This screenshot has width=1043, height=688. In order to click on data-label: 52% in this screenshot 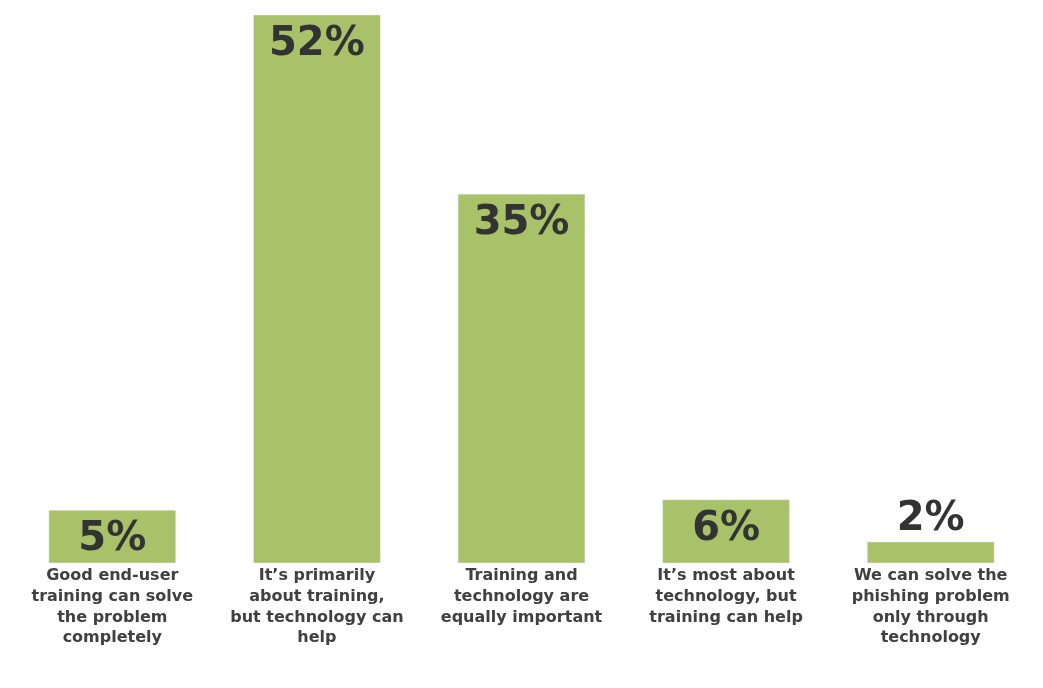, I will do `click(317, 41)`.